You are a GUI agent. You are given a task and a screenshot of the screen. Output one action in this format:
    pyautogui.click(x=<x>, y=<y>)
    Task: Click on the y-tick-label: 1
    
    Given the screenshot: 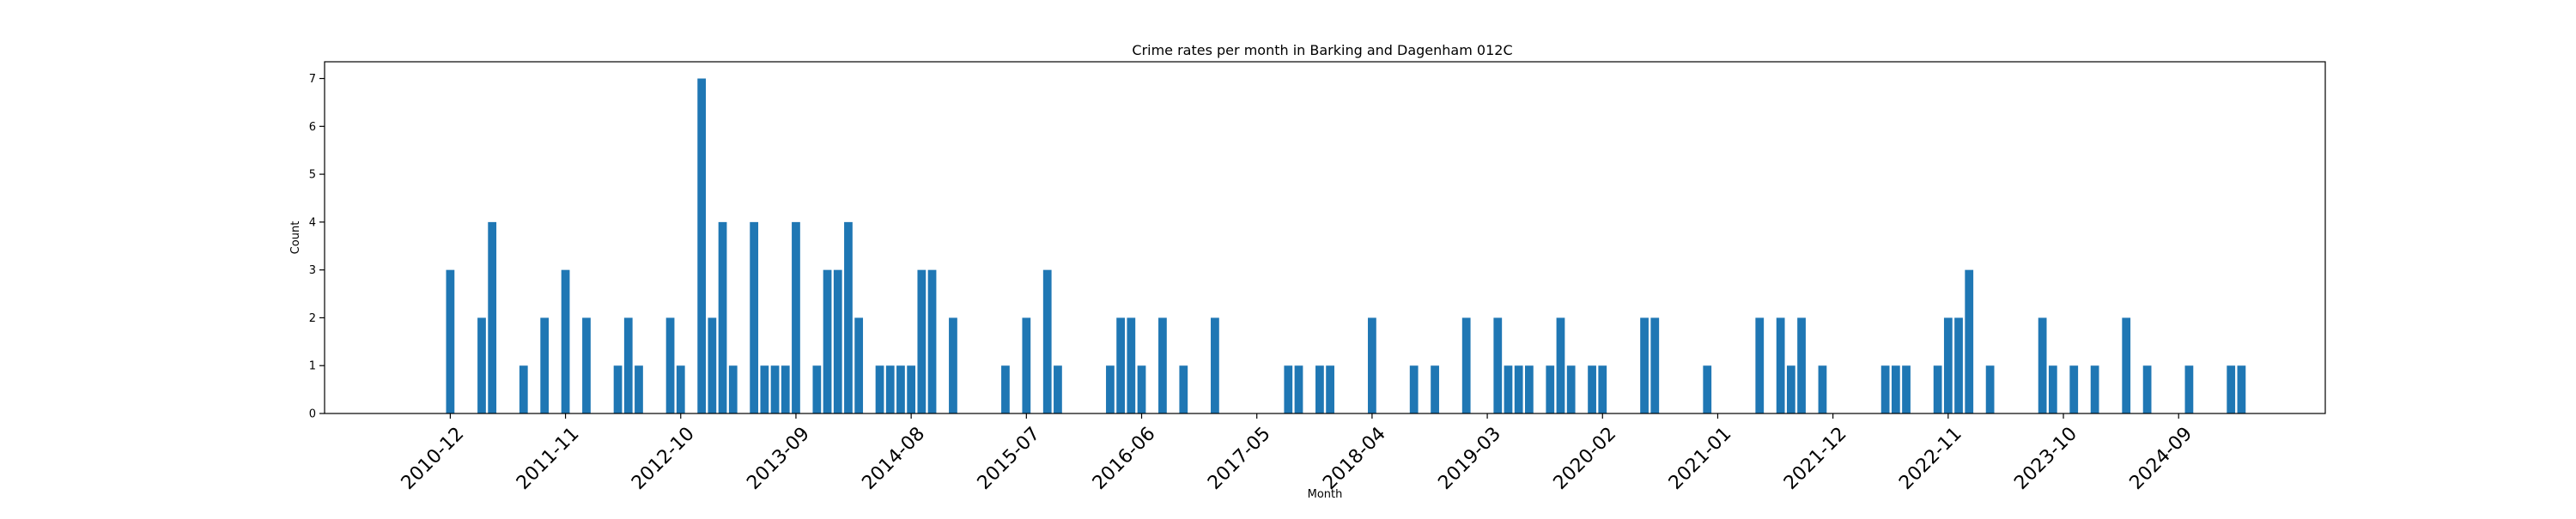 What is the action you would take?
    pyautogui.click(x=312, y=366)
    